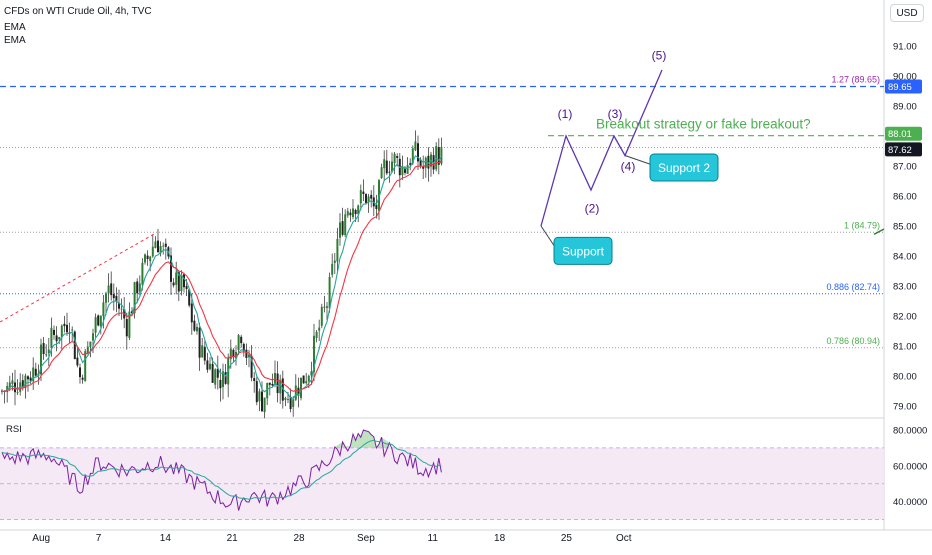 Image resolution: width=932 pixels, height=555 pixels. What do you see at coordinates (15, 40) in the screenshot?
I see `ema-indicator-label-2: EMA` at bounding box center [15, 40].